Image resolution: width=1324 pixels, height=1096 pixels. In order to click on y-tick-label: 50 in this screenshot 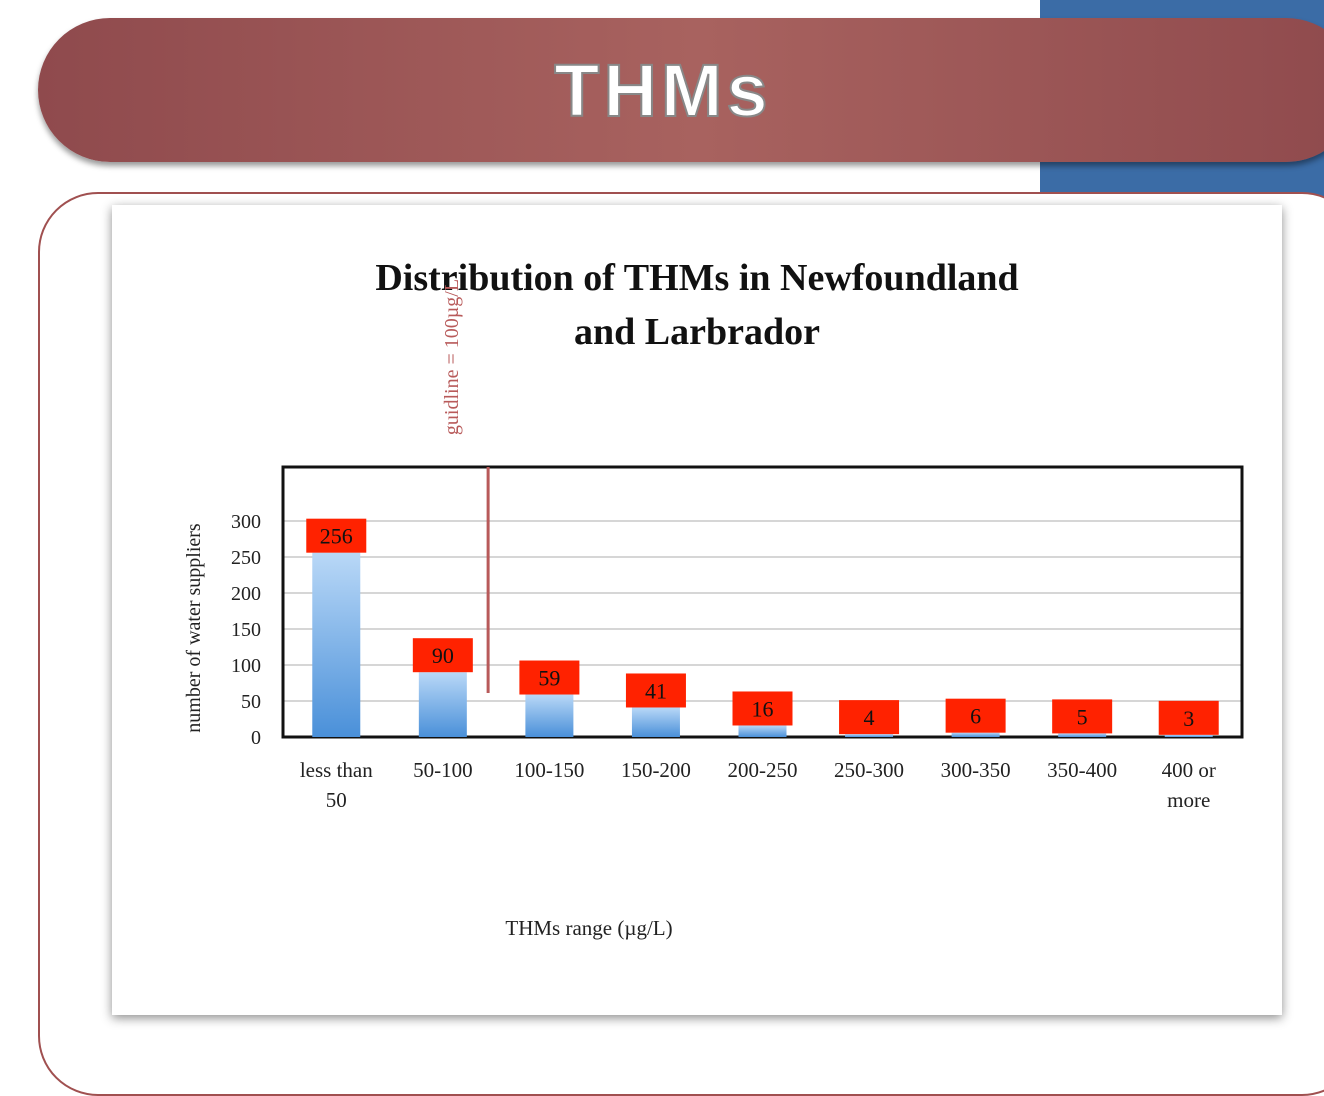, I will do `click(251, 702)`.